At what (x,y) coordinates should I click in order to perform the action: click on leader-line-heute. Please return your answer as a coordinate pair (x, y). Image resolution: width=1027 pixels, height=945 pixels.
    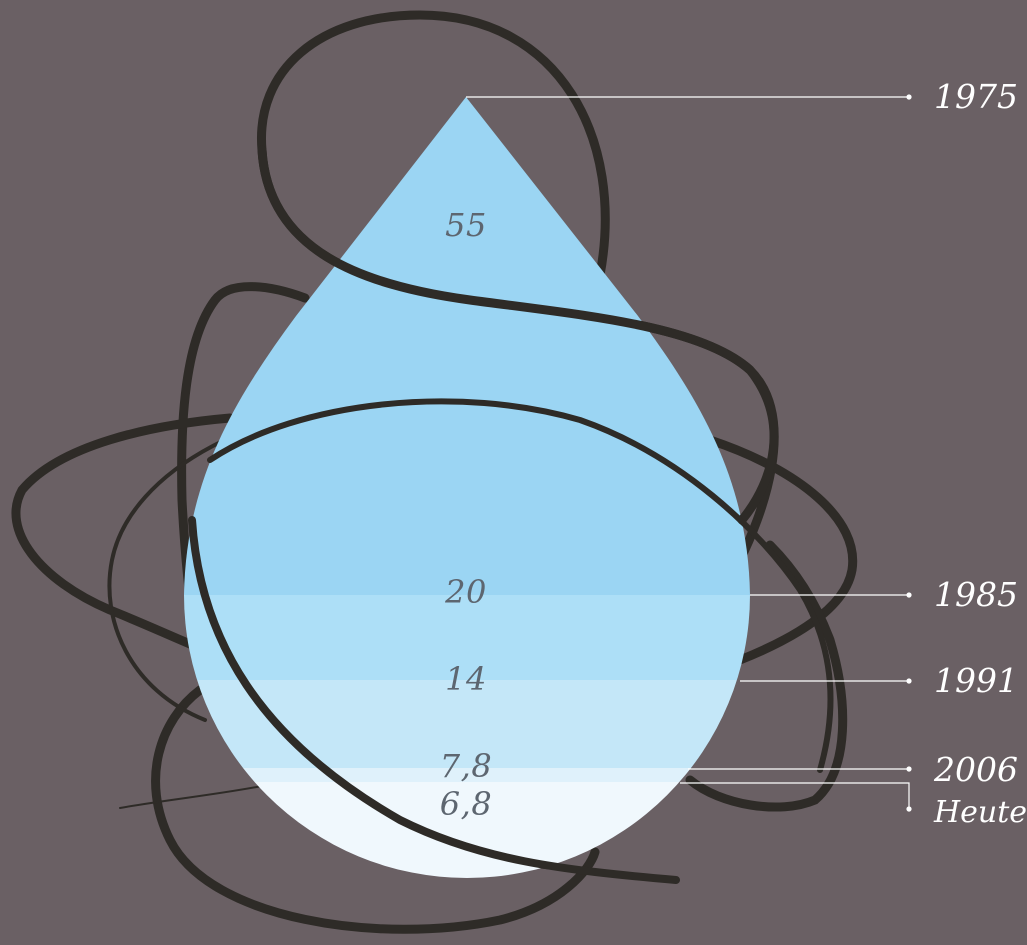
    Looking at the image, I should click on (795, 795).